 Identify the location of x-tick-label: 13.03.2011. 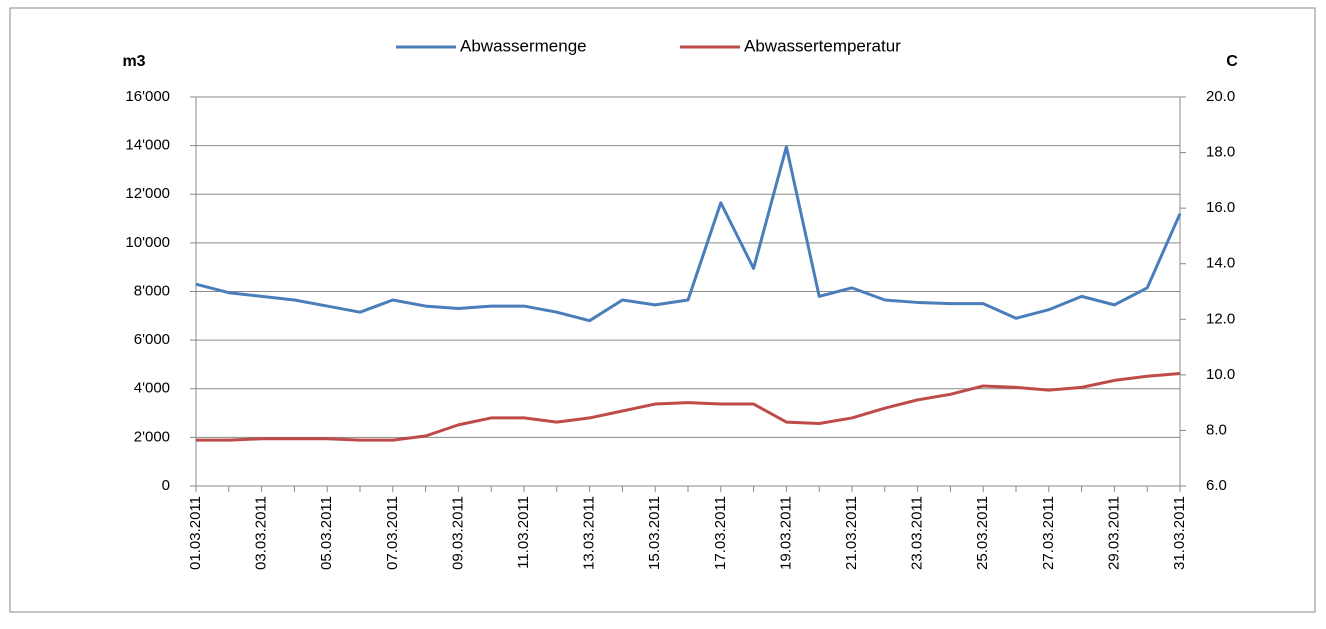
(589, 533).